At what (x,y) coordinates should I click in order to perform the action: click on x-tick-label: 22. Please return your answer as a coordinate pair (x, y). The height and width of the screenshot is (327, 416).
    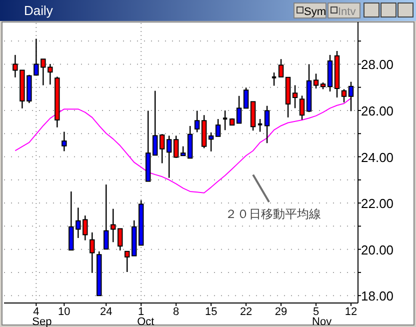
    Looking at the image, I should click on (246, 312).